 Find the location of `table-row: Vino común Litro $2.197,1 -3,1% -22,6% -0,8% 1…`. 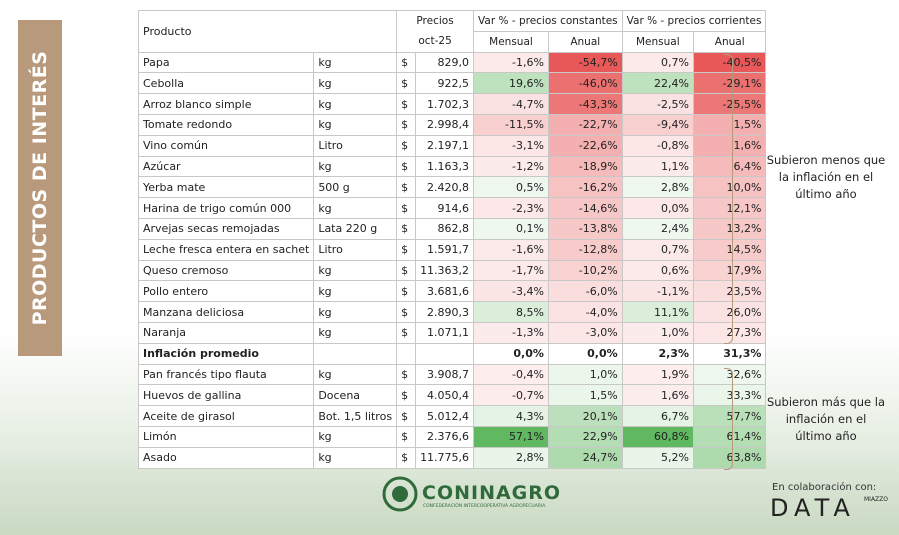

table-row: Vino común Litro $2.197,1 -3,1% -22,6% -0,8% 1… is located at coordinates (452, 145).